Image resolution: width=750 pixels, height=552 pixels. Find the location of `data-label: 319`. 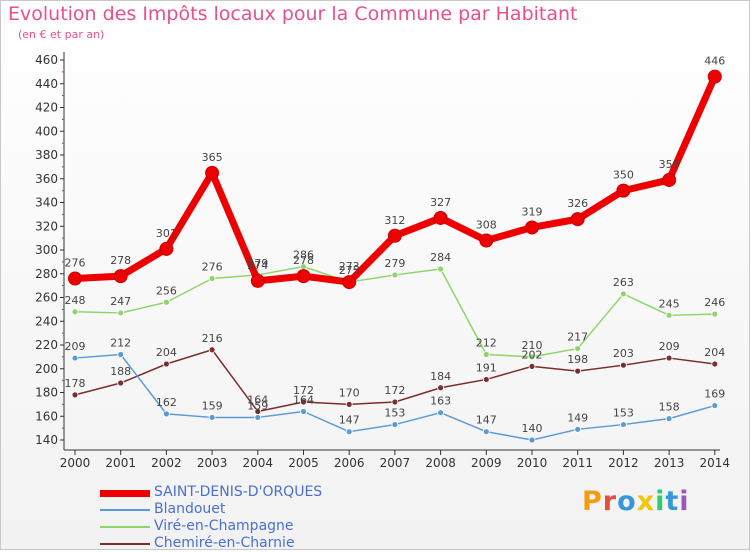

data-label: 319 is located at coordinates (532, 211).